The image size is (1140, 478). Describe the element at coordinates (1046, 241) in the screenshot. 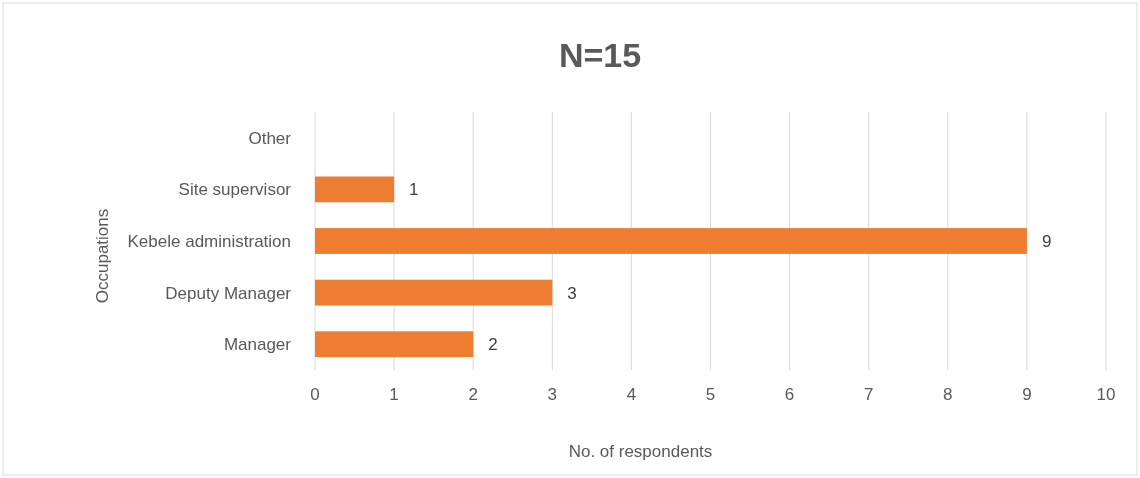

I see `data-label: 9` at that location.